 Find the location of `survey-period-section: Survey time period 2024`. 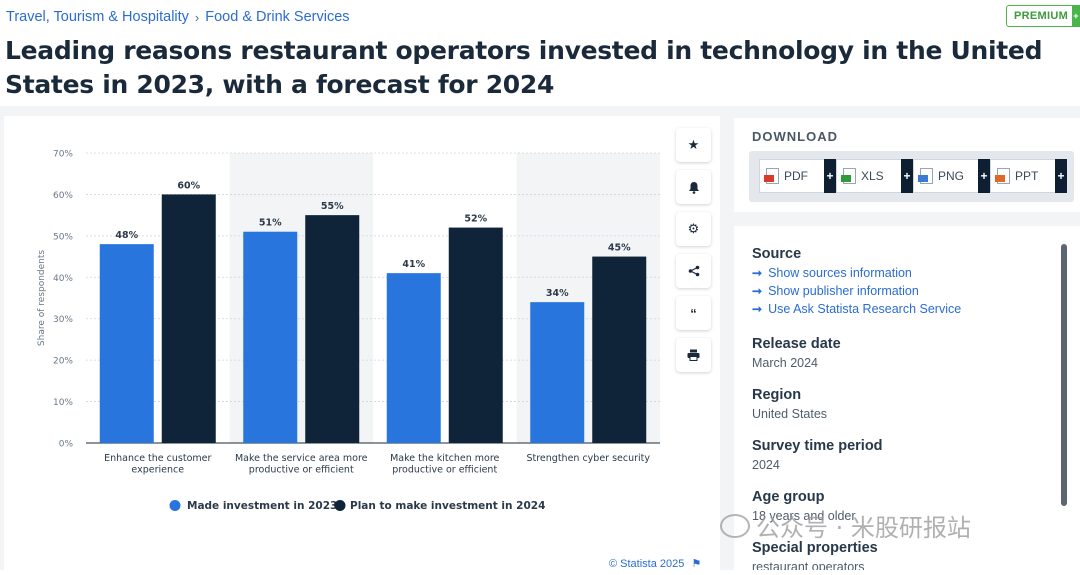

survey-period-section: Survey time period 2024 is located at coordinates (817, 455).